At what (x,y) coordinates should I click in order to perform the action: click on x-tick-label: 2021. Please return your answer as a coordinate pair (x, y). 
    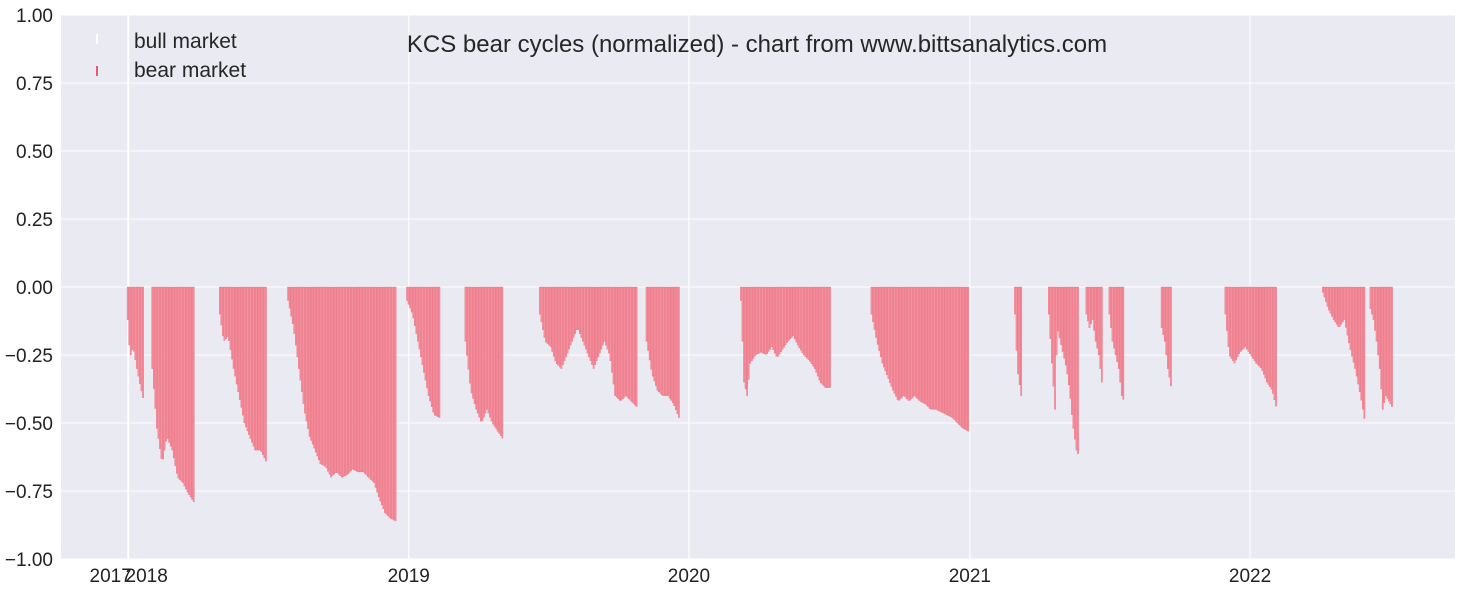
    Looking at the image, I should click on (970, 576).